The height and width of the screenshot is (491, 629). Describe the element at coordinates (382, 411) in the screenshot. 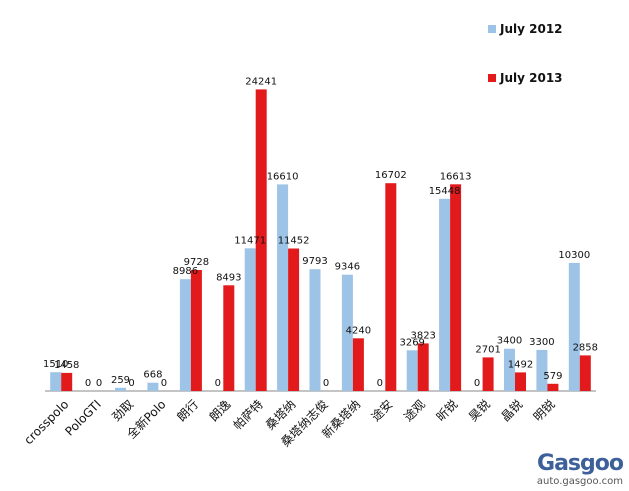

I see `category-label-10: 途安` at that location.